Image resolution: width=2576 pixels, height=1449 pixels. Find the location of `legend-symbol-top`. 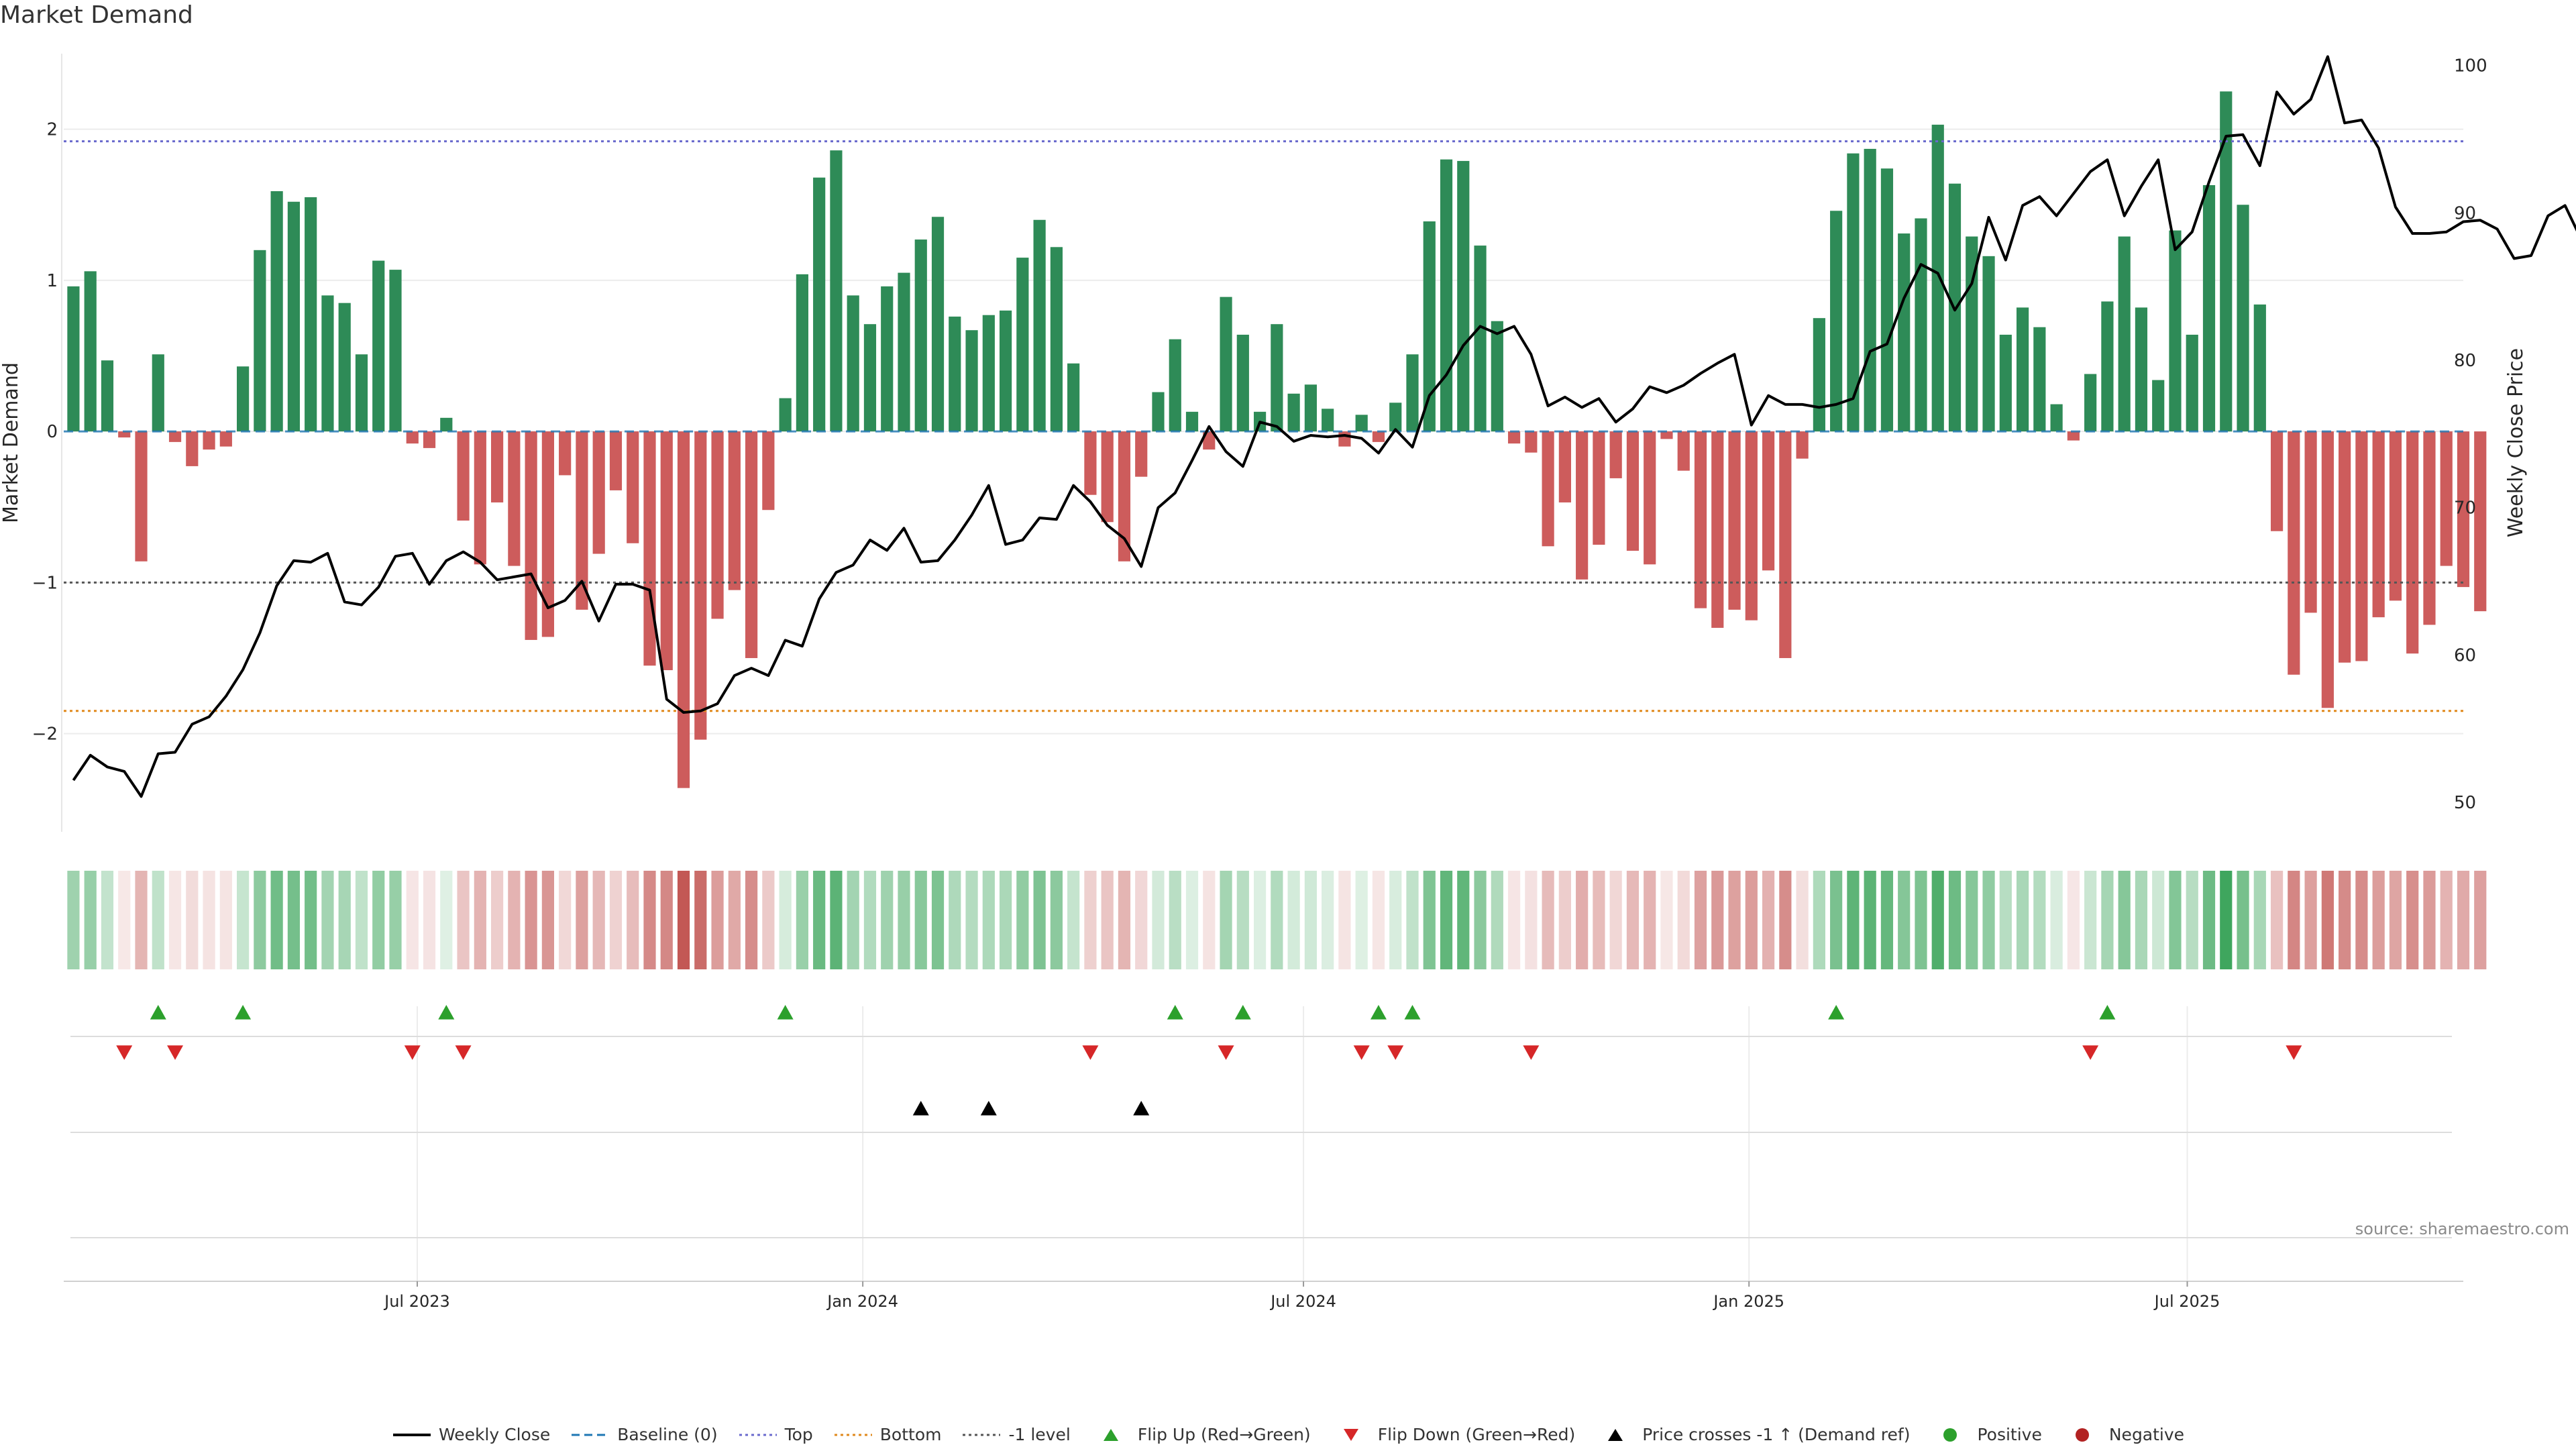

legend-symbol-top is located at coordinates (758, 1435).